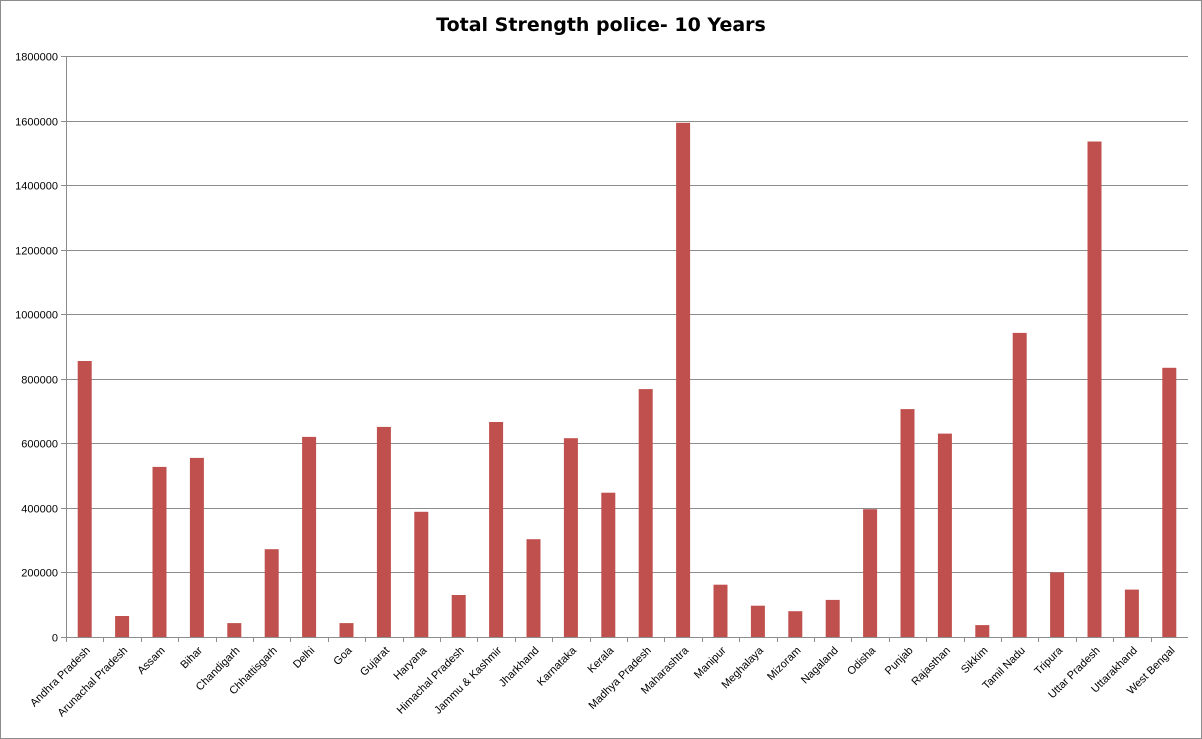  What do you see at coordinates (899, 661) in the screenshot?
I see `x-tick-label: Punjab` at bounding box center [899, 661].